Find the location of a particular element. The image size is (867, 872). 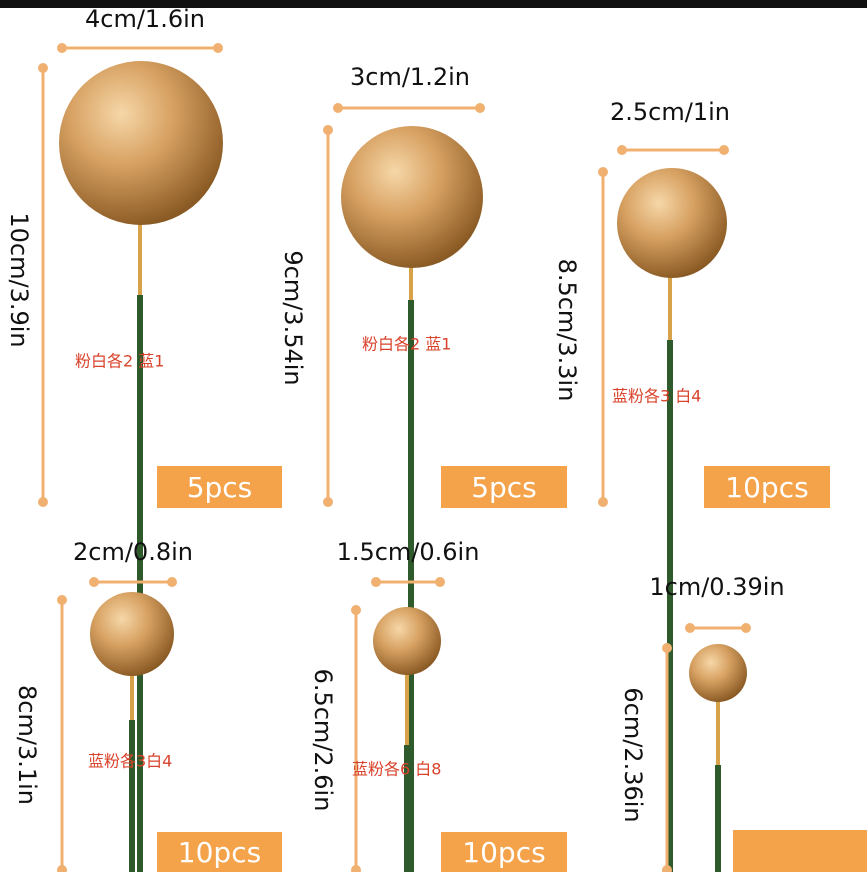

height-label: 8cm/3.1in is located at coordinates (27, 745).